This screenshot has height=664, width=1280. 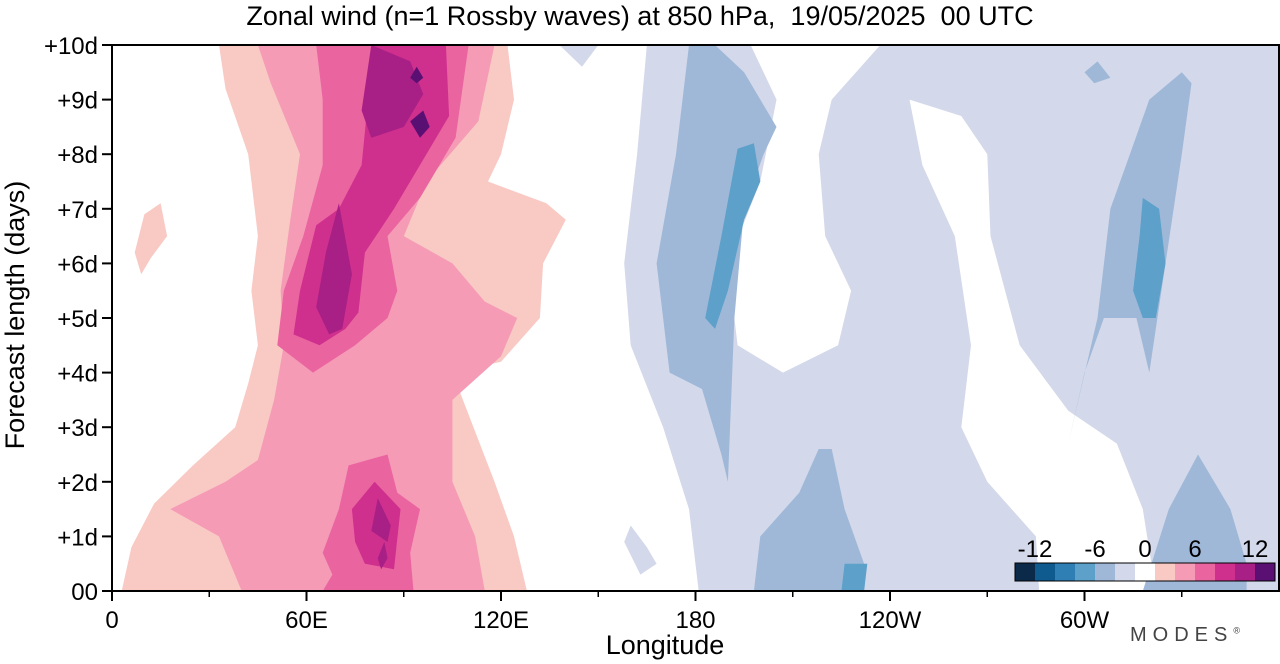 What do you see at coordinates (77, 374) in the screenshot?
I see `y-tick-label: +4d` at bounding box center [77, 374].